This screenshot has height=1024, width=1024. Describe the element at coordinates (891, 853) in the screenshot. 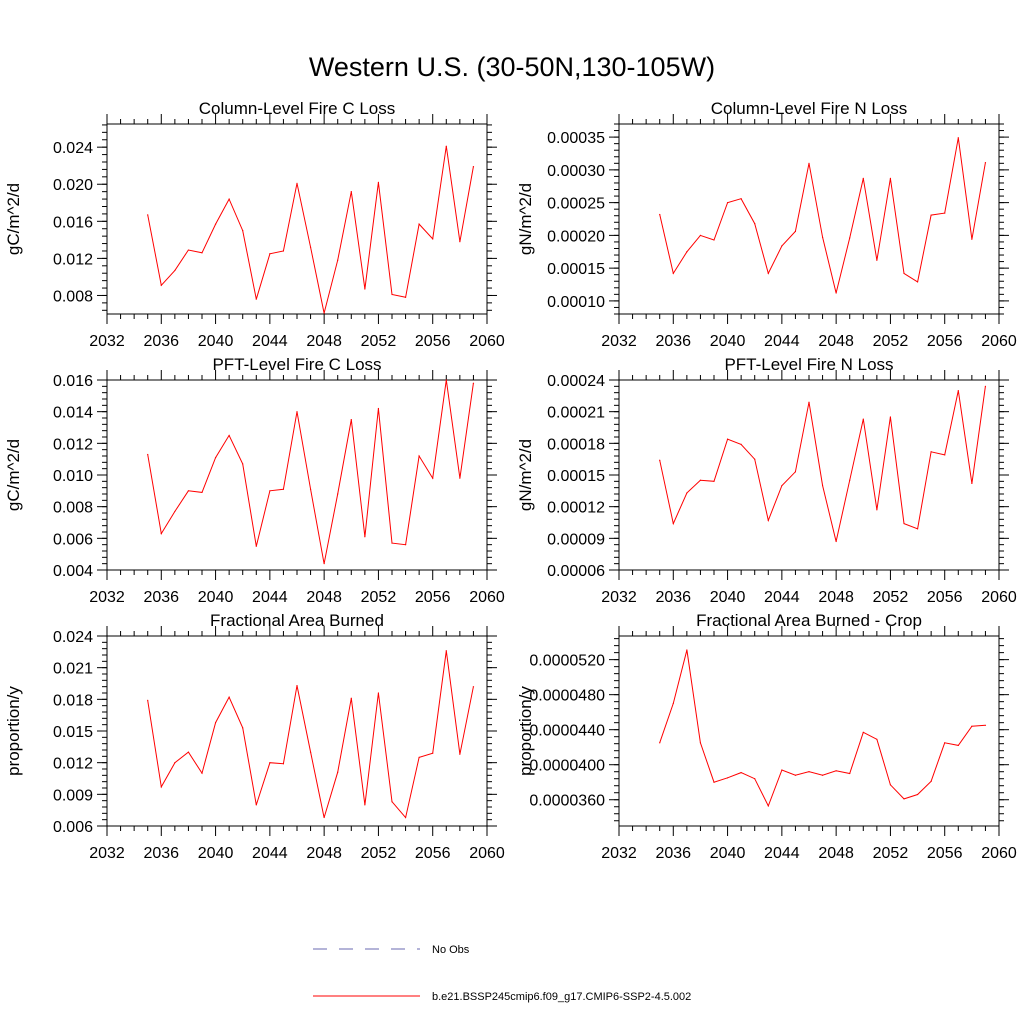

I see `x-tick-label: 2052` at that location.